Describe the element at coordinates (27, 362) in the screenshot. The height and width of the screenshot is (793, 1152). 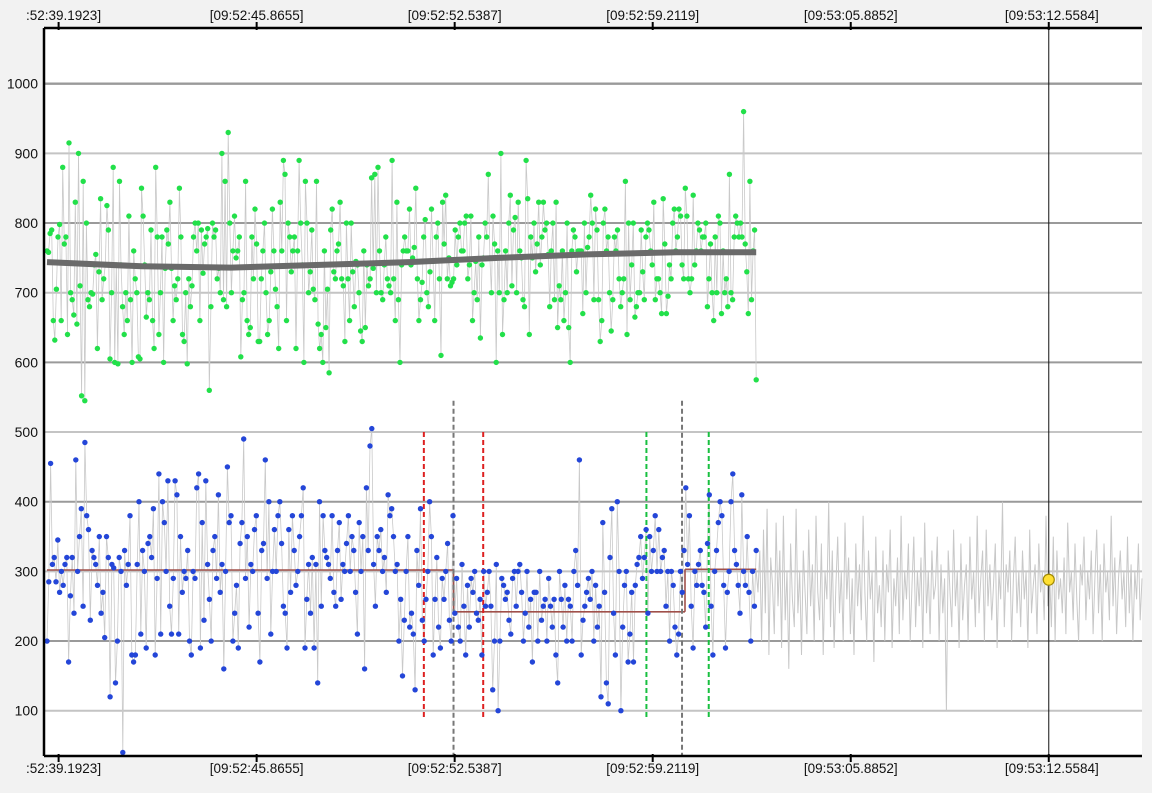
I see `y-tick-label-600: 600` at that location.